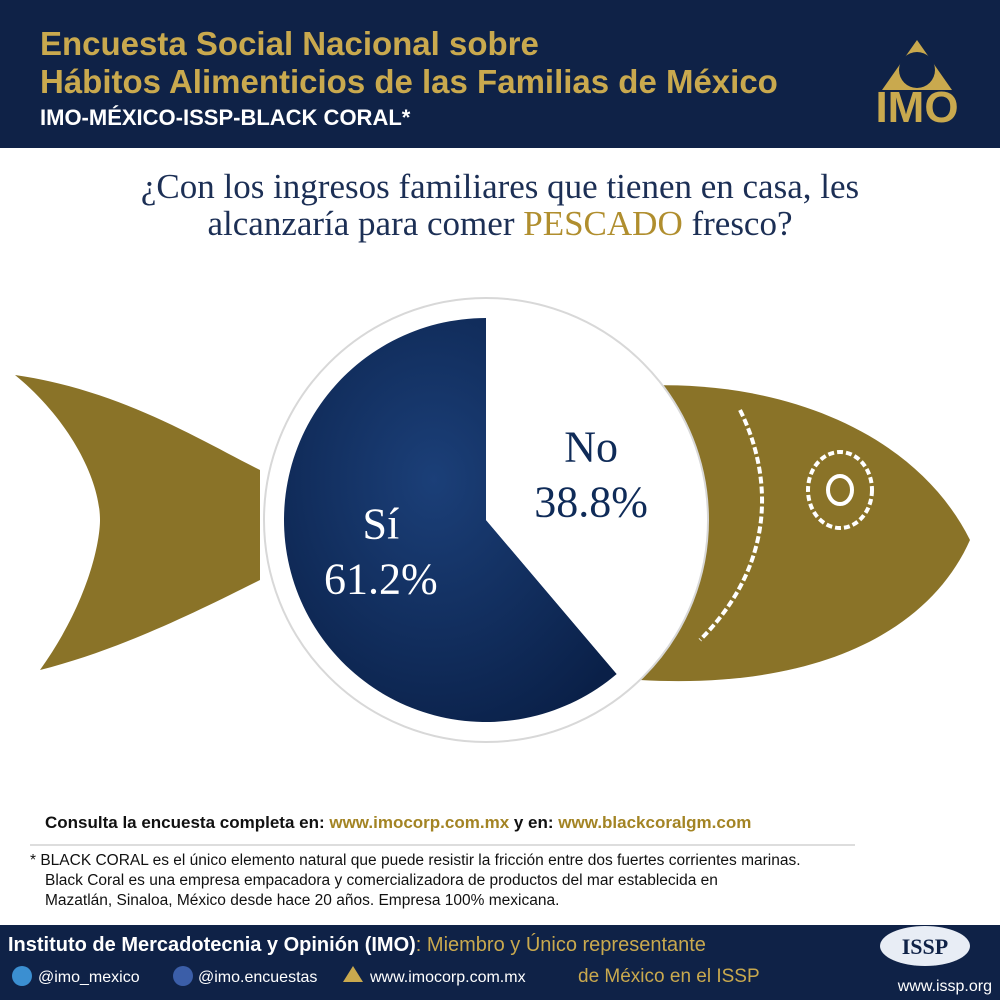 The width and height of the screenshot is (1000, 1000). I want to click on links-text: Consulta la encuesta completa en:, so click(187, 822).